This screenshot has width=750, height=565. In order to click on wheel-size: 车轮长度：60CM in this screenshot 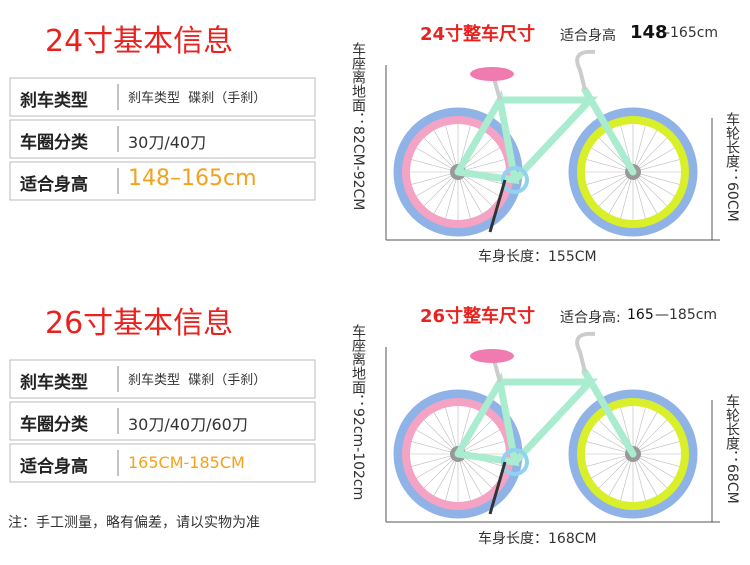, I will do `click(732, 167)`.